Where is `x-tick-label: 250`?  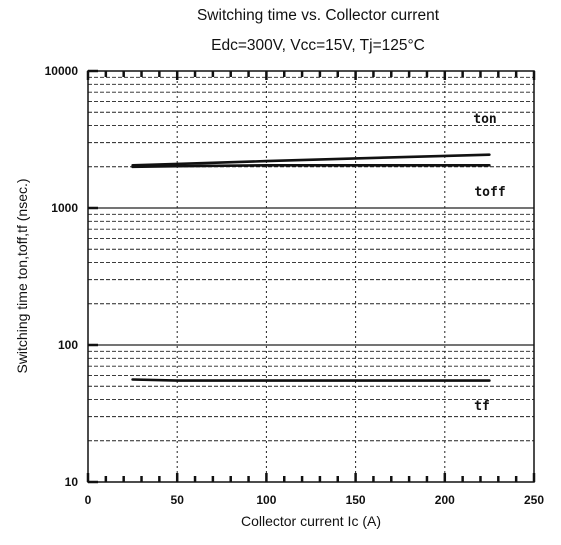
x-tick-label: 250 is located at coordinates (534, 500).